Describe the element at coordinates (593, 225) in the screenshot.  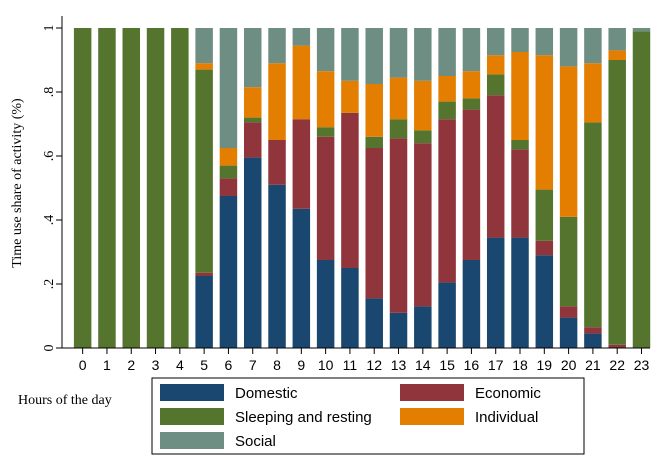
I see `bar-sleeping-and-resting-h21` at that location.